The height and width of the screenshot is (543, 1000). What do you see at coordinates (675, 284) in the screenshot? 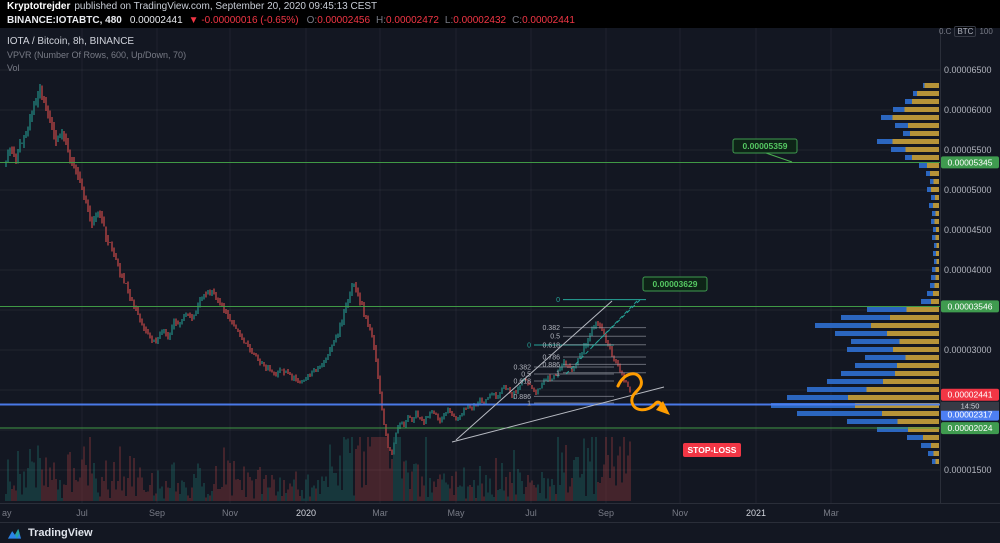
I see `mid-target-label` at bounding box center [675, 284].